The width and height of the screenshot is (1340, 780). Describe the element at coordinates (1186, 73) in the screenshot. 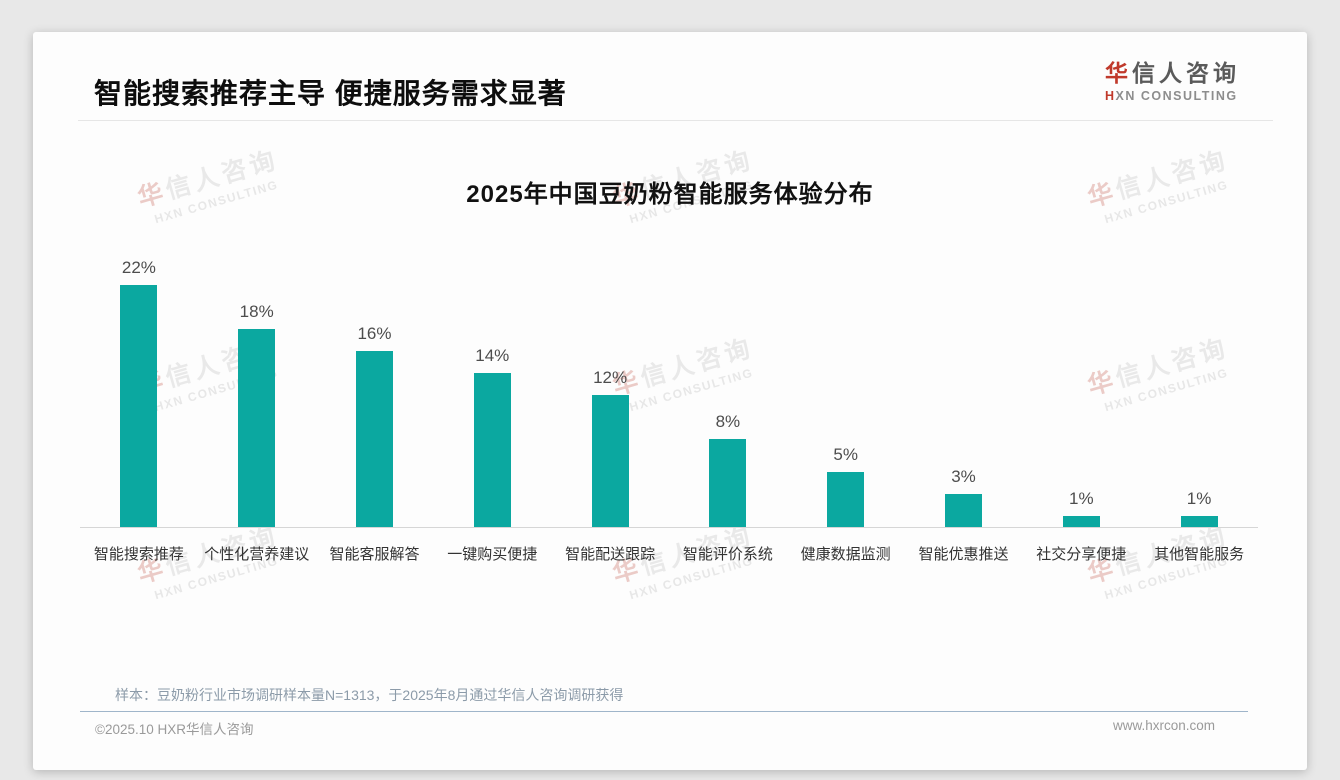

I see `brand-logo-cn-rest: 信人咨询` at that location.